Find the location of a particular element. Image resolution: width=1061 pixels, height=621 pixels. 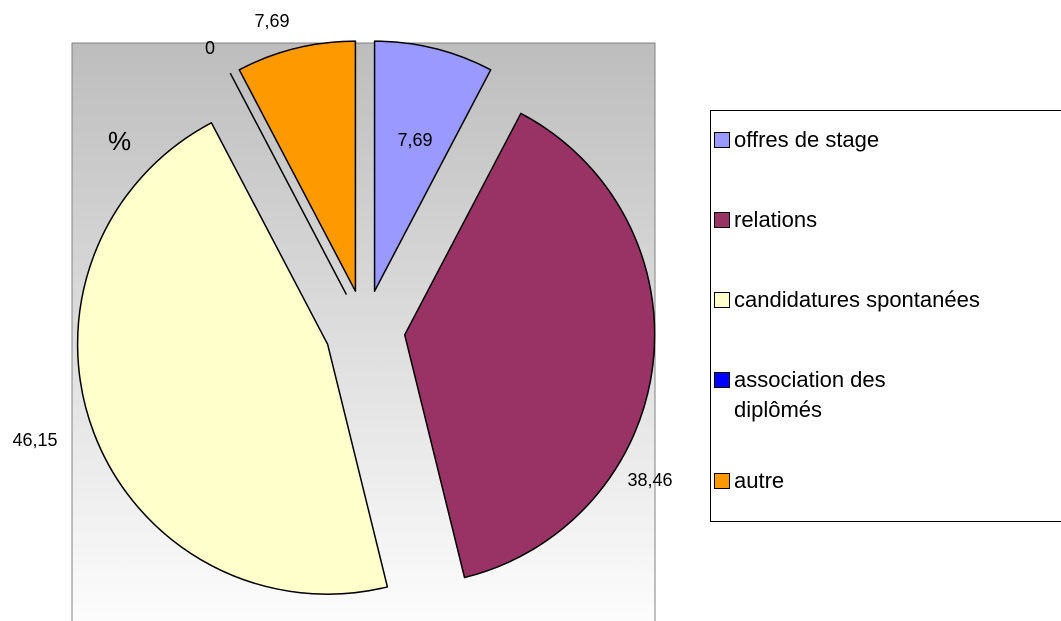

legend-label: offres de stage is located at coordinates (807, 139).